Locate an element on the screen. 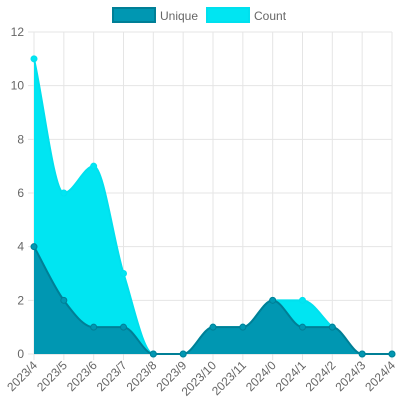 The width and height of the screenshot is (400, 400). y-axis: 0 2 4 6 8 10 12 is located at coordinates (18, 193).